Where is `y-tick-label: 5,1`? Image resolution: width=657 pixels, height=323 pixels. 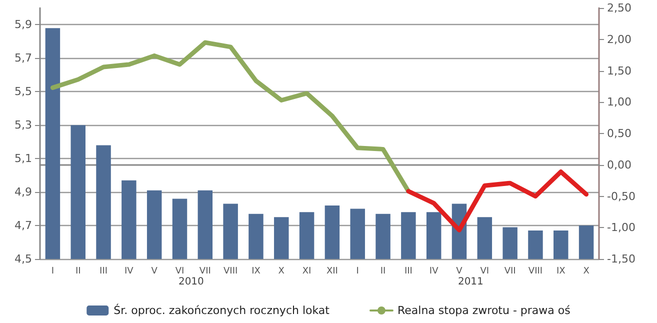
y-tick-label: 5,1 is located at coordinates (23, 159).